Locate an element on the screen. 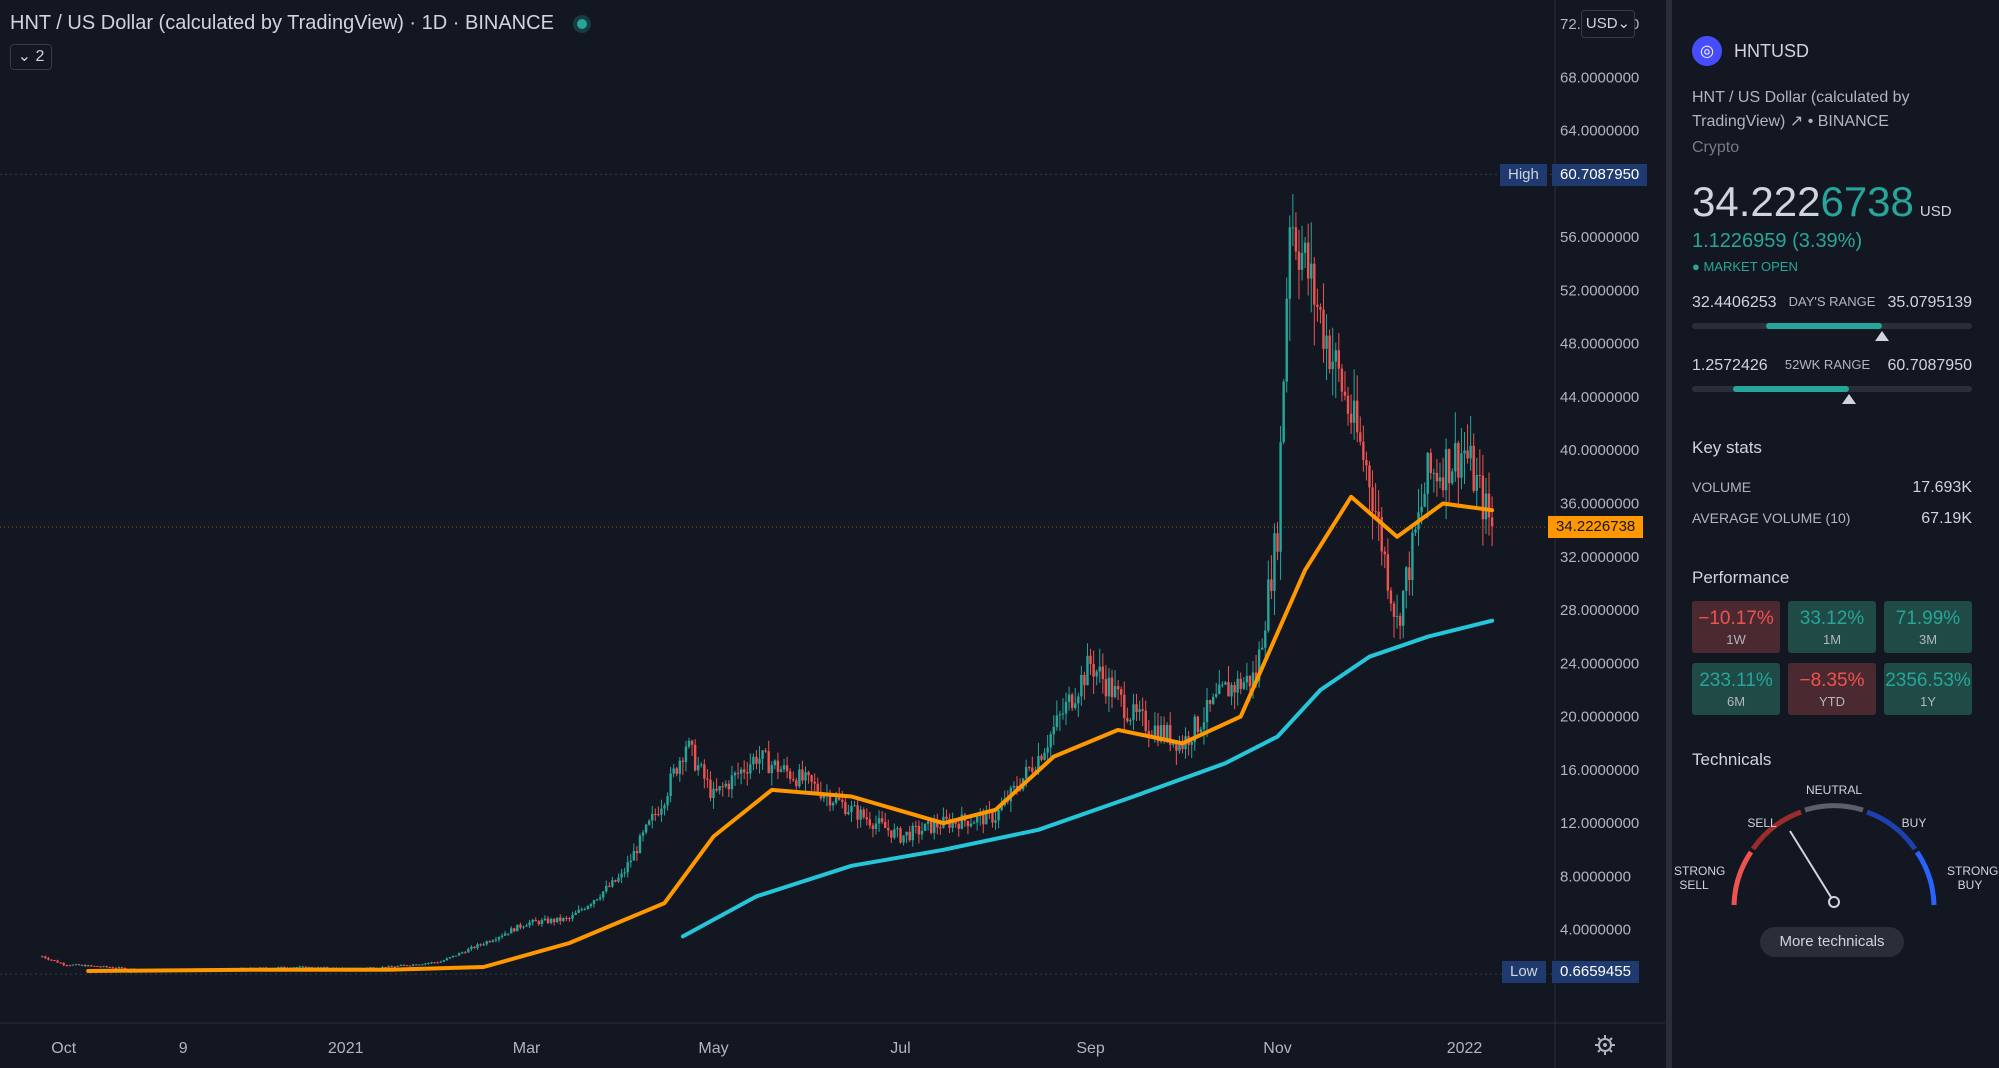  perf-value: 2356.53% is located at coordinates (1928, 680).